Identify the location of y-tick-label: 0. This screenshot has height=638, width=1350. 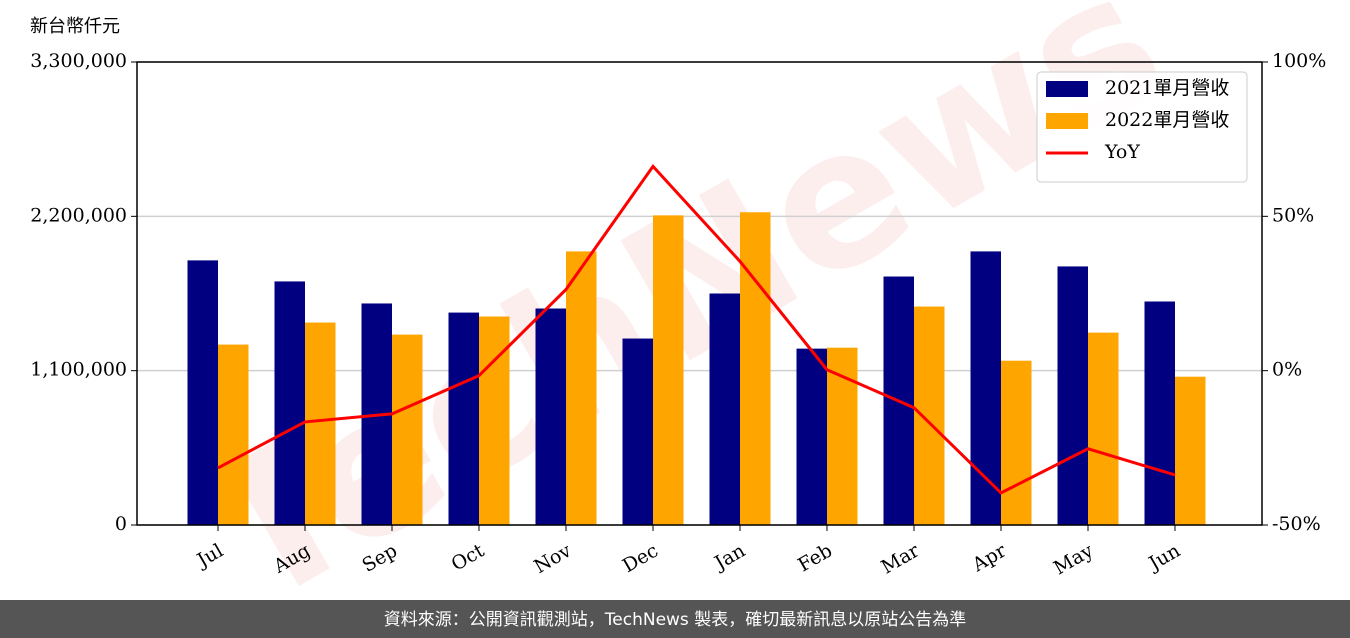
(121, 524).